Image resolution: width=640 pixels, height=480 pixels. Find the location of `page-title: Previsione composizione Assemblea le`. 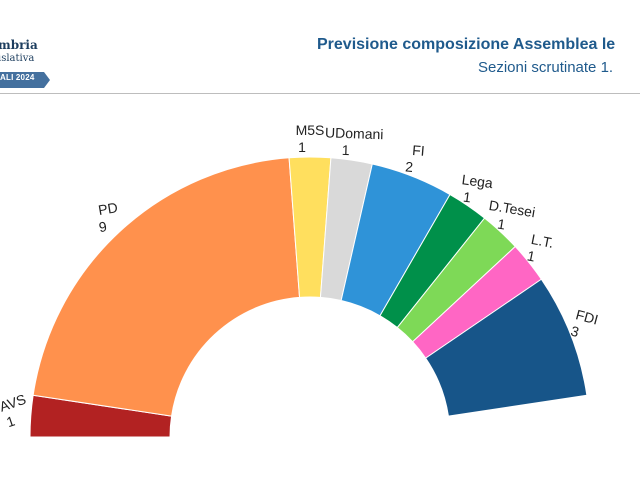

page-title: Previsione composizione Assemblea le is located at coordinates (466, 44).